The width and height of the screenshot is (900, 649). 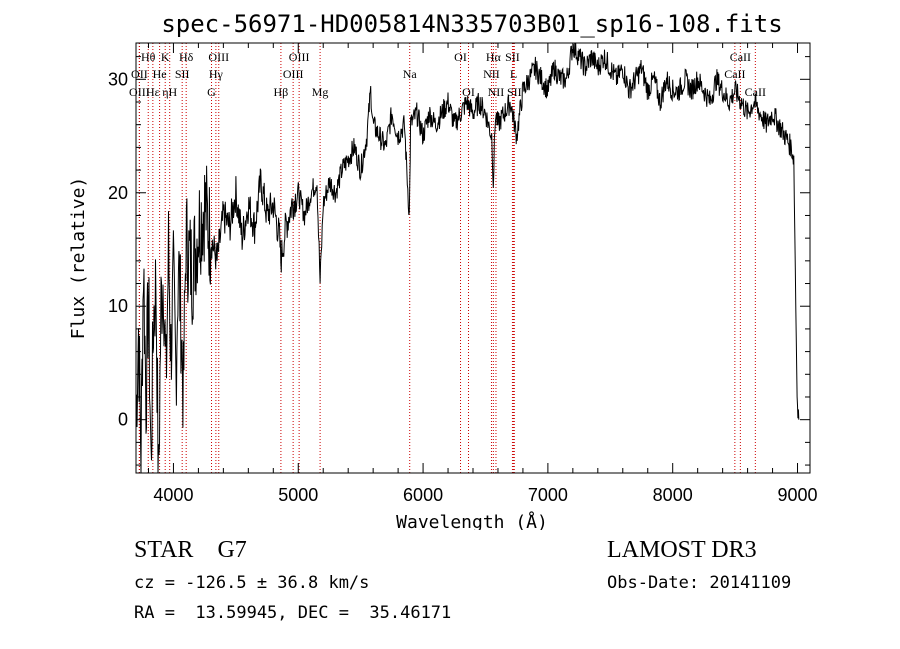 What do you see at coordinates (797, 495) in the screenshot?
I see `x-tick-label: 9000` at bounding box center [797, 495].